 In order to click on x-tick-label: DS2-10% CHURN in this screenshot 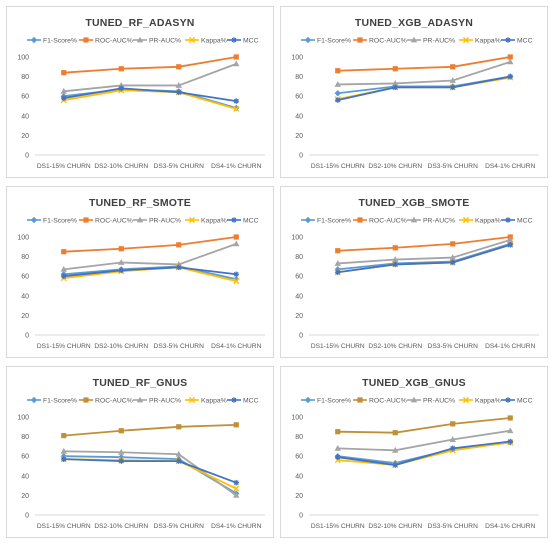, I will do `click(395, 166)`.